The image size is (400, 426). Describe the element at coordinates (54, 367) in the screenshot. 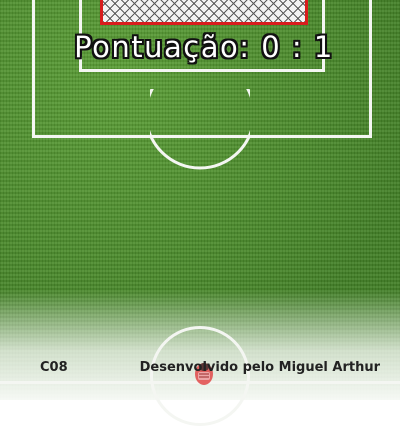

I see `footer-code: C08` at that location.